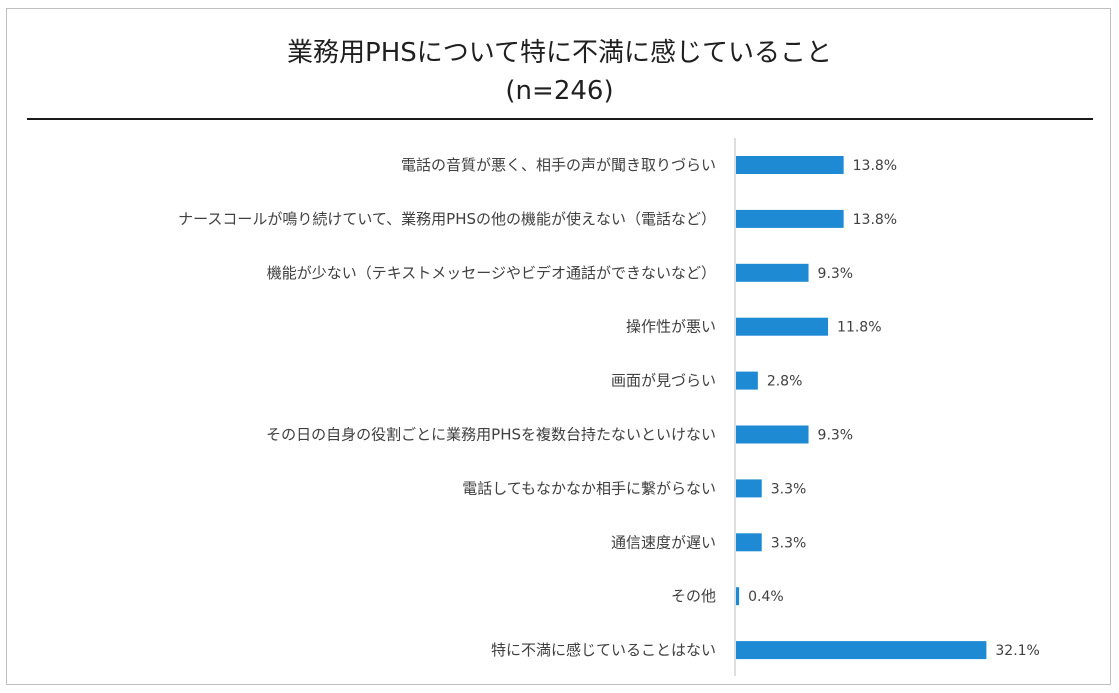 Image resolution: width=1119 pixels, height=693 pixels. Describe the element at coordinates (491, 273) in the screenshot. I see `category-label: 機能が少ない（テキストメッセージやビデオ通話ができないなど）` at that location.